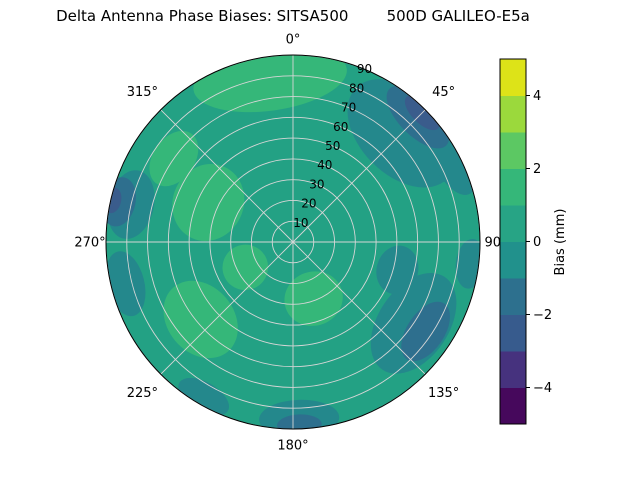 The image size is (640, 480). Describe the element at coordinates (332, 146) in the screenshot. I see `radial-tick-label: 50` at that location.